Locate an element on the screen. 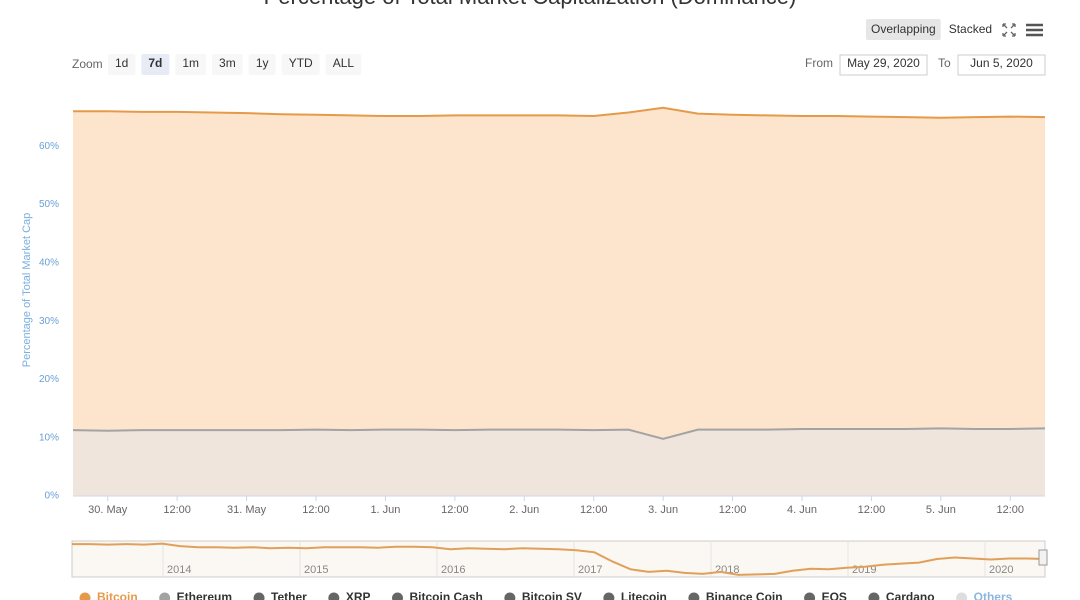  zoom-button-label: 1d is located at coordinates (121, 63).